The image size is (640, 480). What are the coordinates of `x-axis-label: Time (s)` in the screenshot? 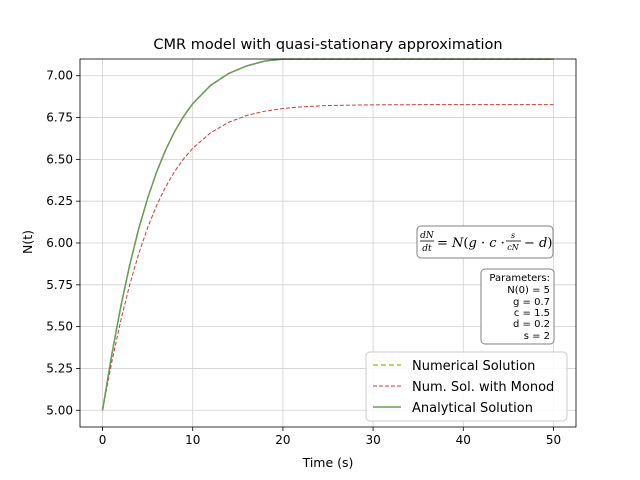 It's located at (328, 462).